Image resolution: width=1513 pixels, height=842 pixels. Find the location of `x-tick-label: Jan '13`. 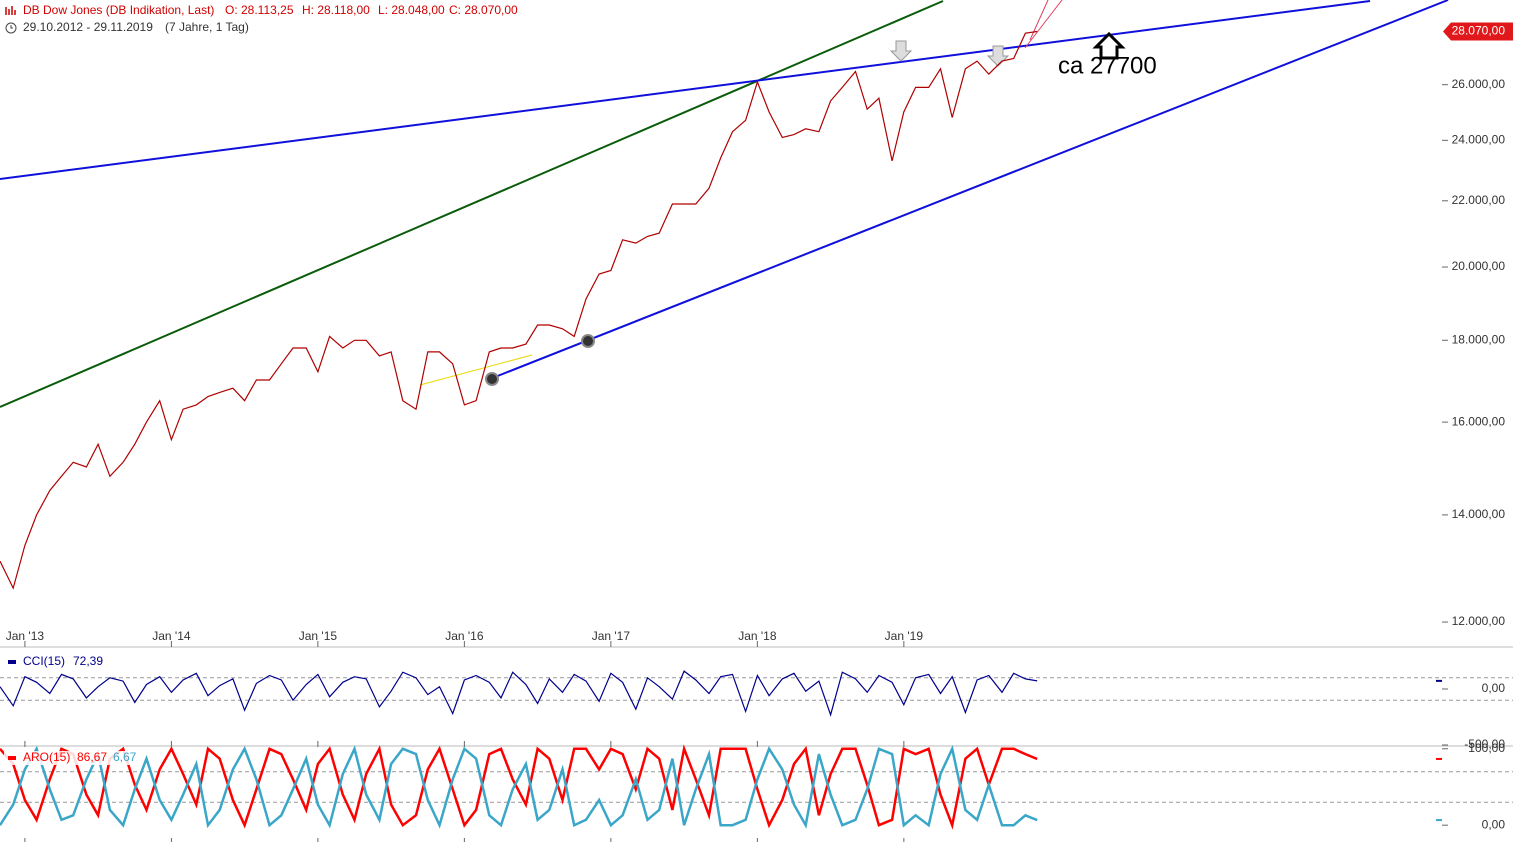

x-tick-label: Jan '13 is located at coordinates (25, 636).